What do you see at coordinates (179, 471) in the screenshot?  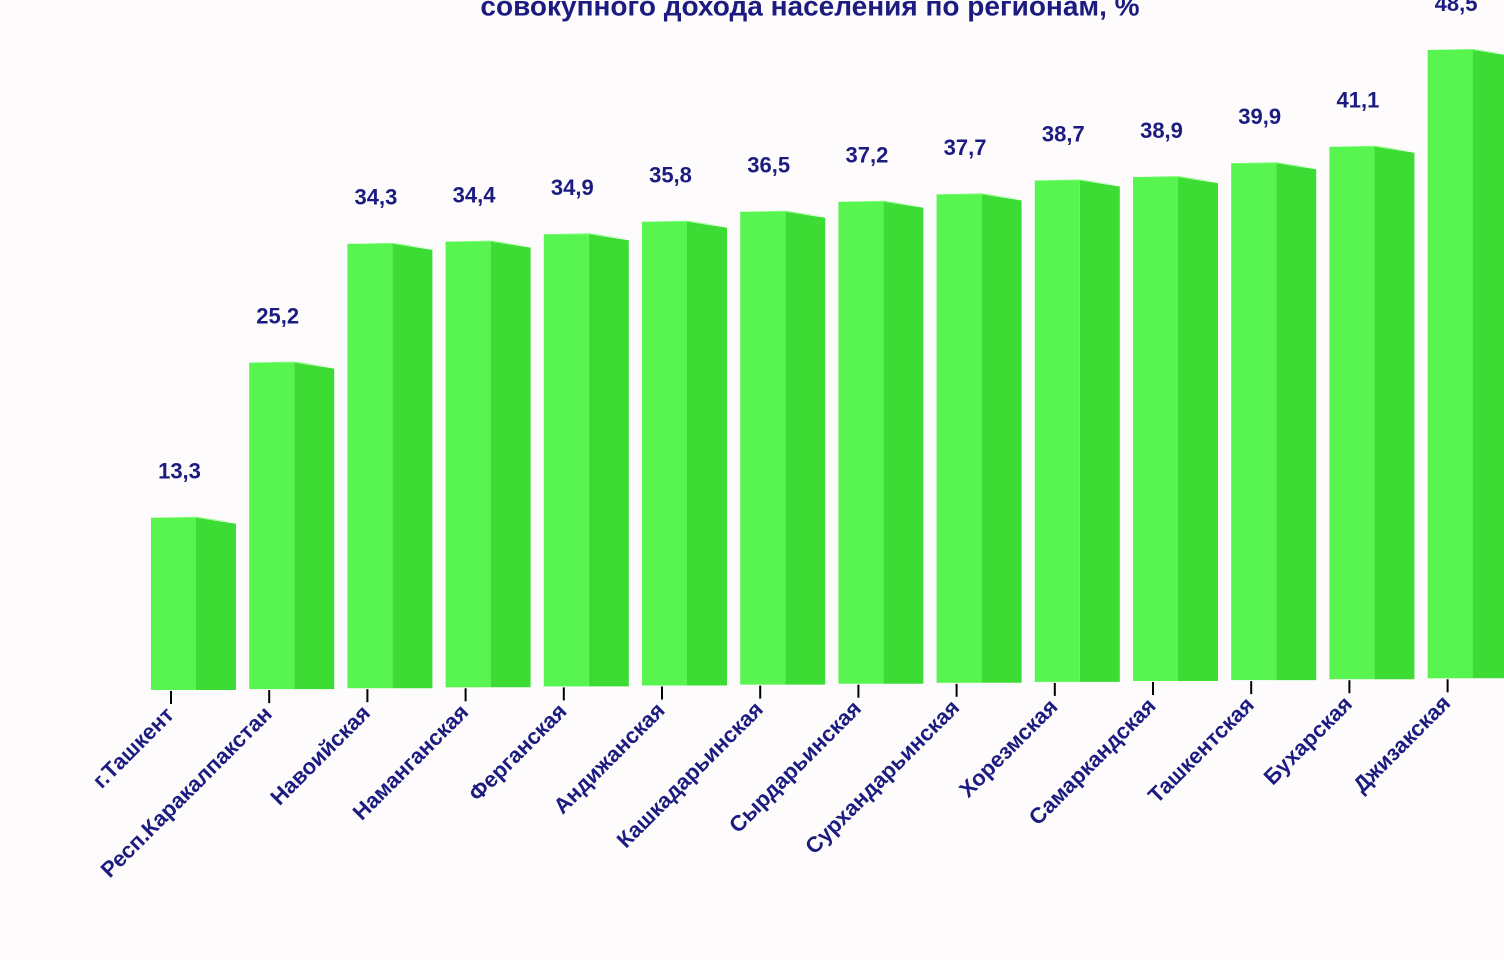 I see `value-label: 13,3` at bounding box center [179, 471].